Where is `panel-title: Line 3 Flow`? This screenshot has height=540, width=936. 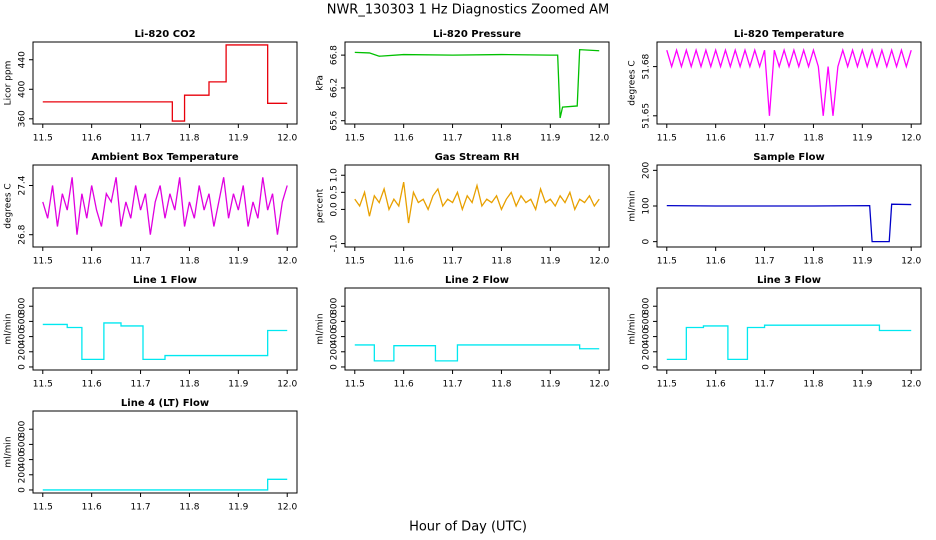
panel-title: Line 3 Flow is located at coordinates (789, 280).